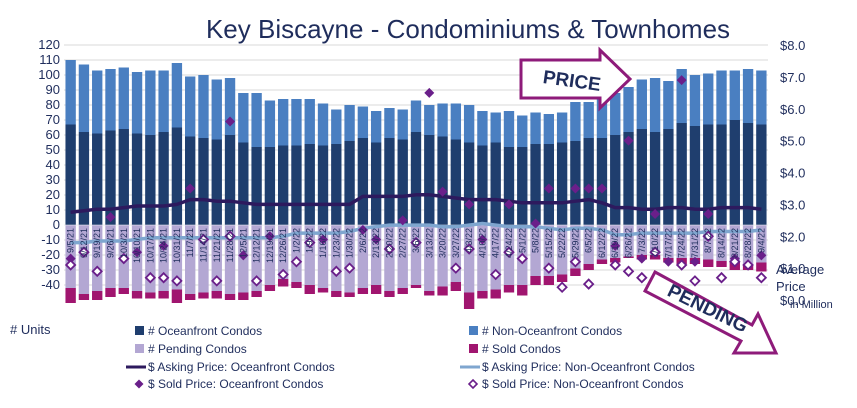 This screenshot has width=857, height=408. I want to click on y-tick-right: $8.0, so click(792, 45).